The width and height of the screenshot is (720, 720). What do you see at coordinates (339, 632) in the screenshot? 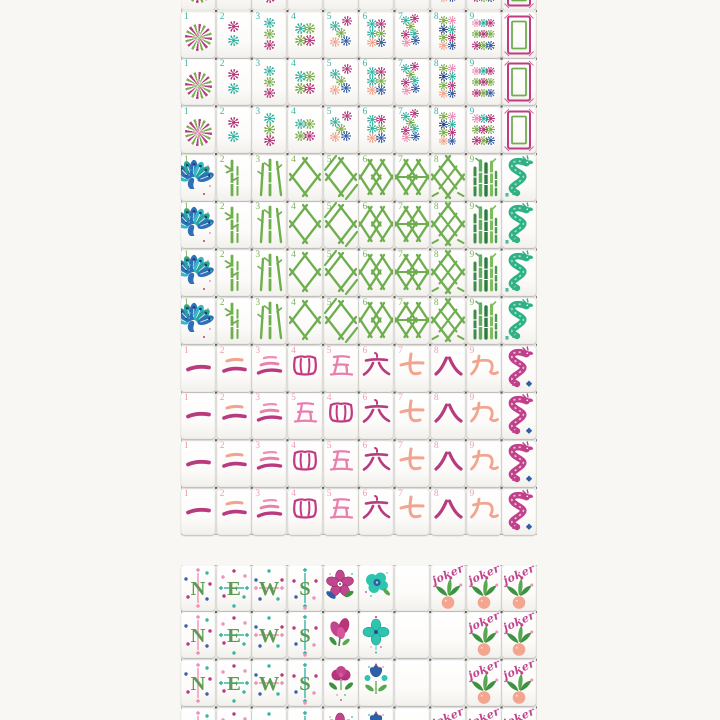
I see `flower-icon` at bounding box center [339, 632].